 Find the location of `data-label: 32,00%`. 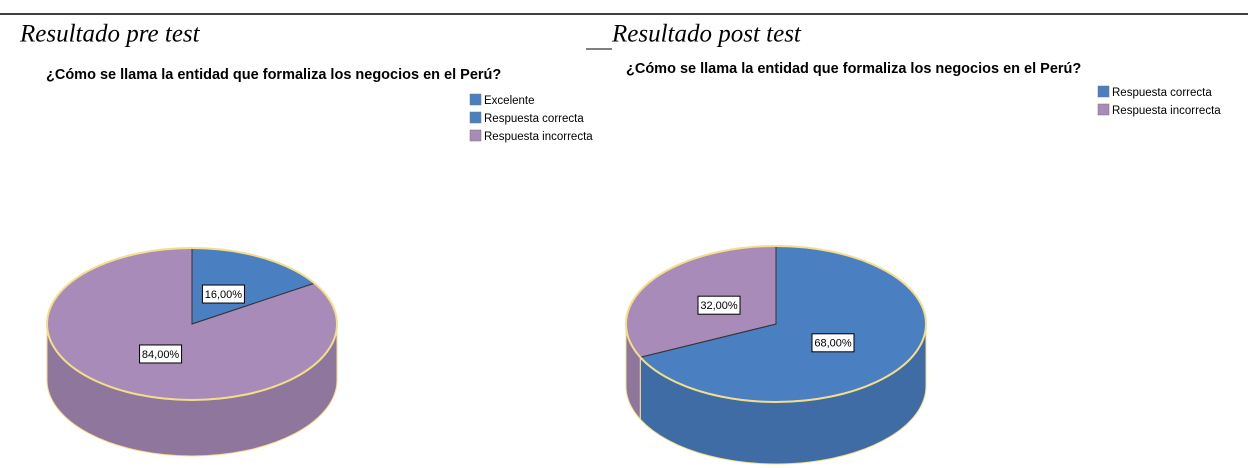

data-label: 32,00% is located at coordinates (719, 306).